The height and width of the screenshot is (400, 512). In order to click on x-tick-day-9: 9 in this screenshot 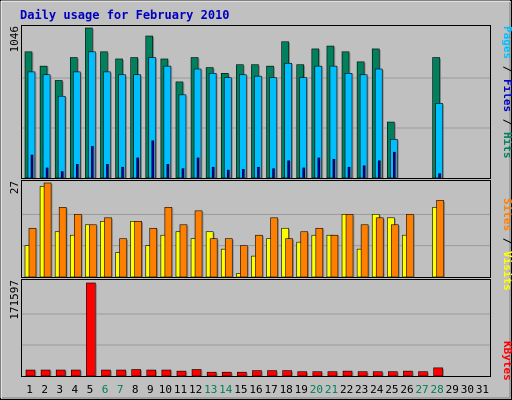, I will do `click(150, 389)`.